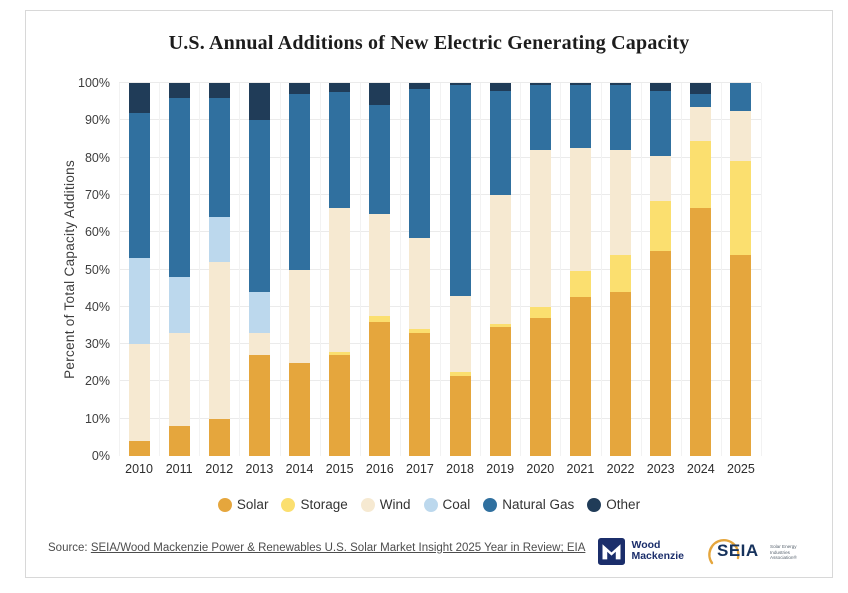  What do you see at coordinates (97, 120) in the screenshot?
I see `y-tick-label: 90%` at bounding box center [97, 120].